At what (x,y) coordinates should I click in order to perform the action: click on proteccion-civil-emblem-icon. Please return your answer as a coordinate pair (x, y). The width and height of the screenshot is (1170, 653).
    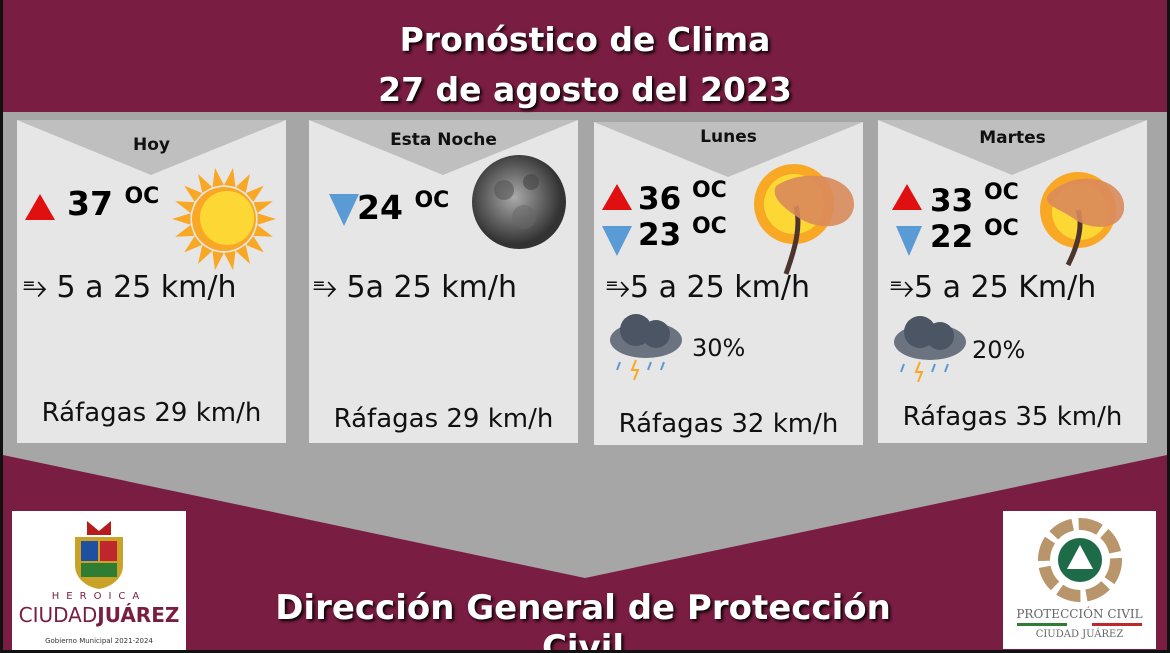
    Looking at the image, I should click on (1080, 560).